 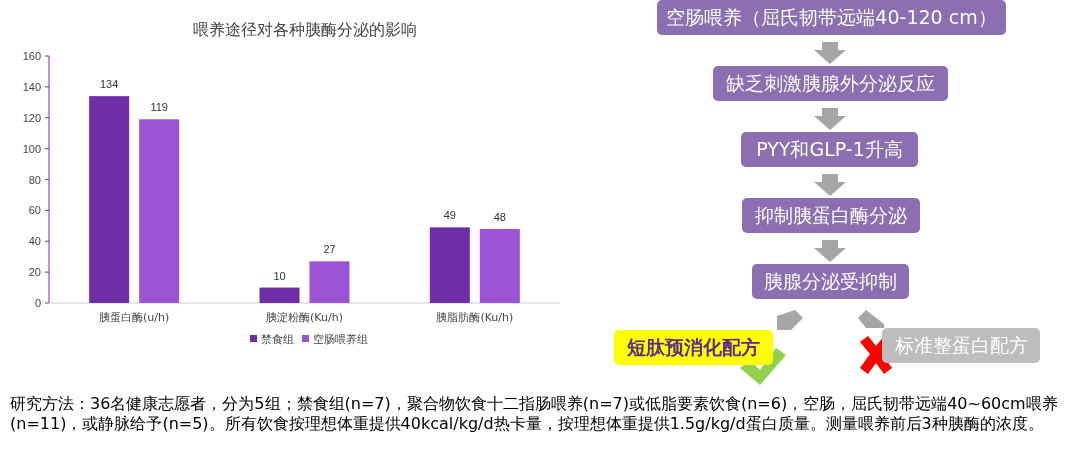 I want to click on chart-title: 喂养途径对各种胰酶分泌的影响, so click(x=305, y=29).